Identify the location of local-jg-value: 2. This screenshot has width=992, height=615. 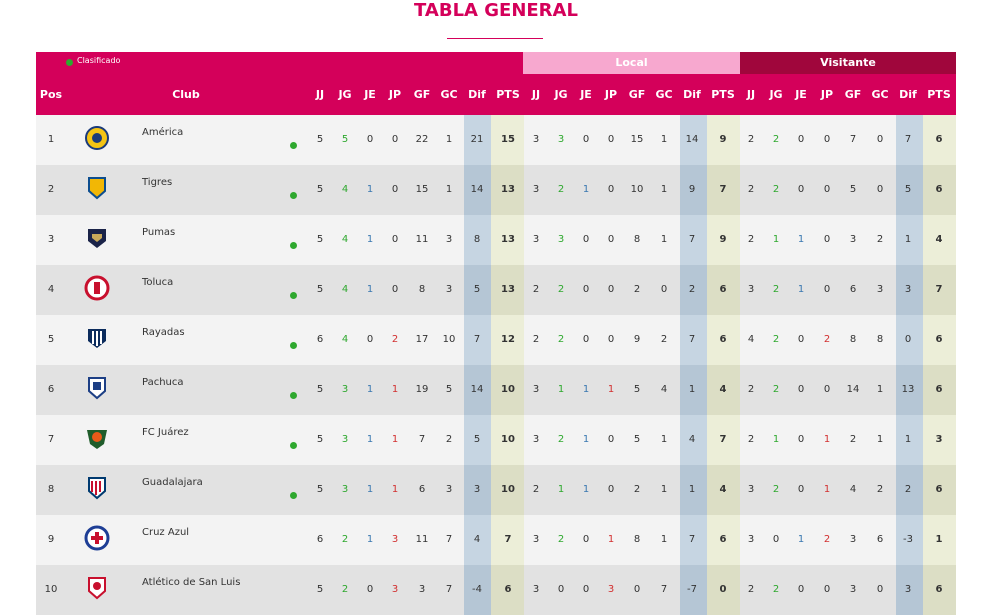
(561, 189).